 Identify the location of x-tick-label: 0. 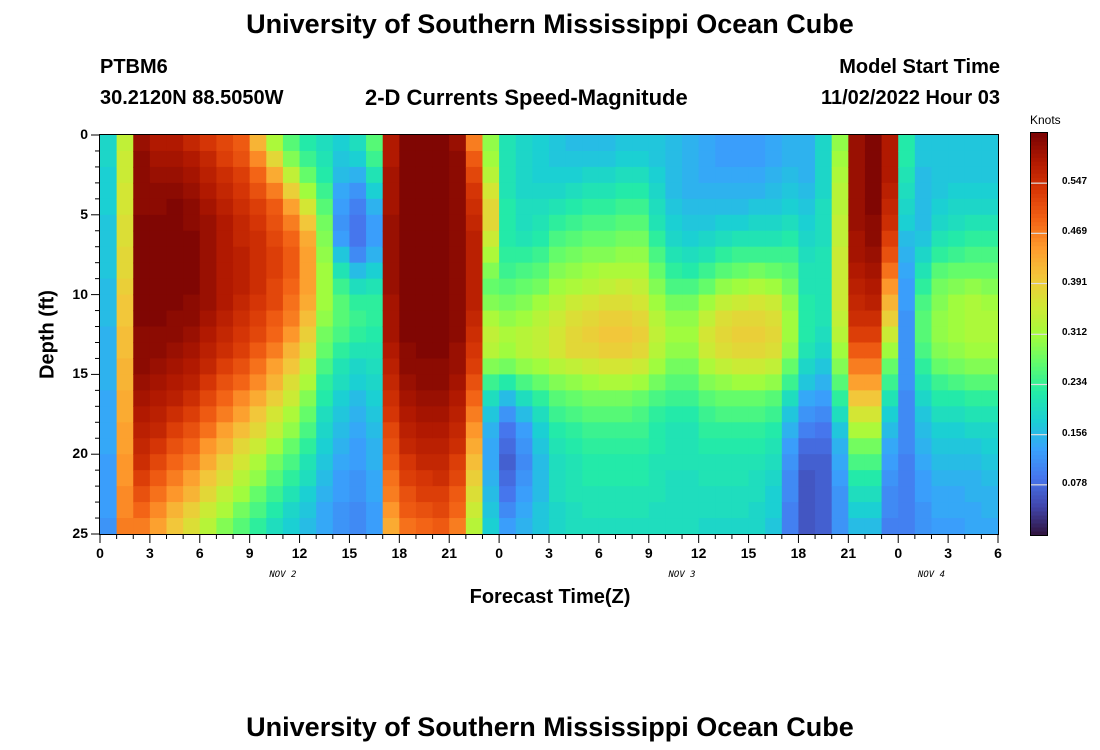
(100, 553).